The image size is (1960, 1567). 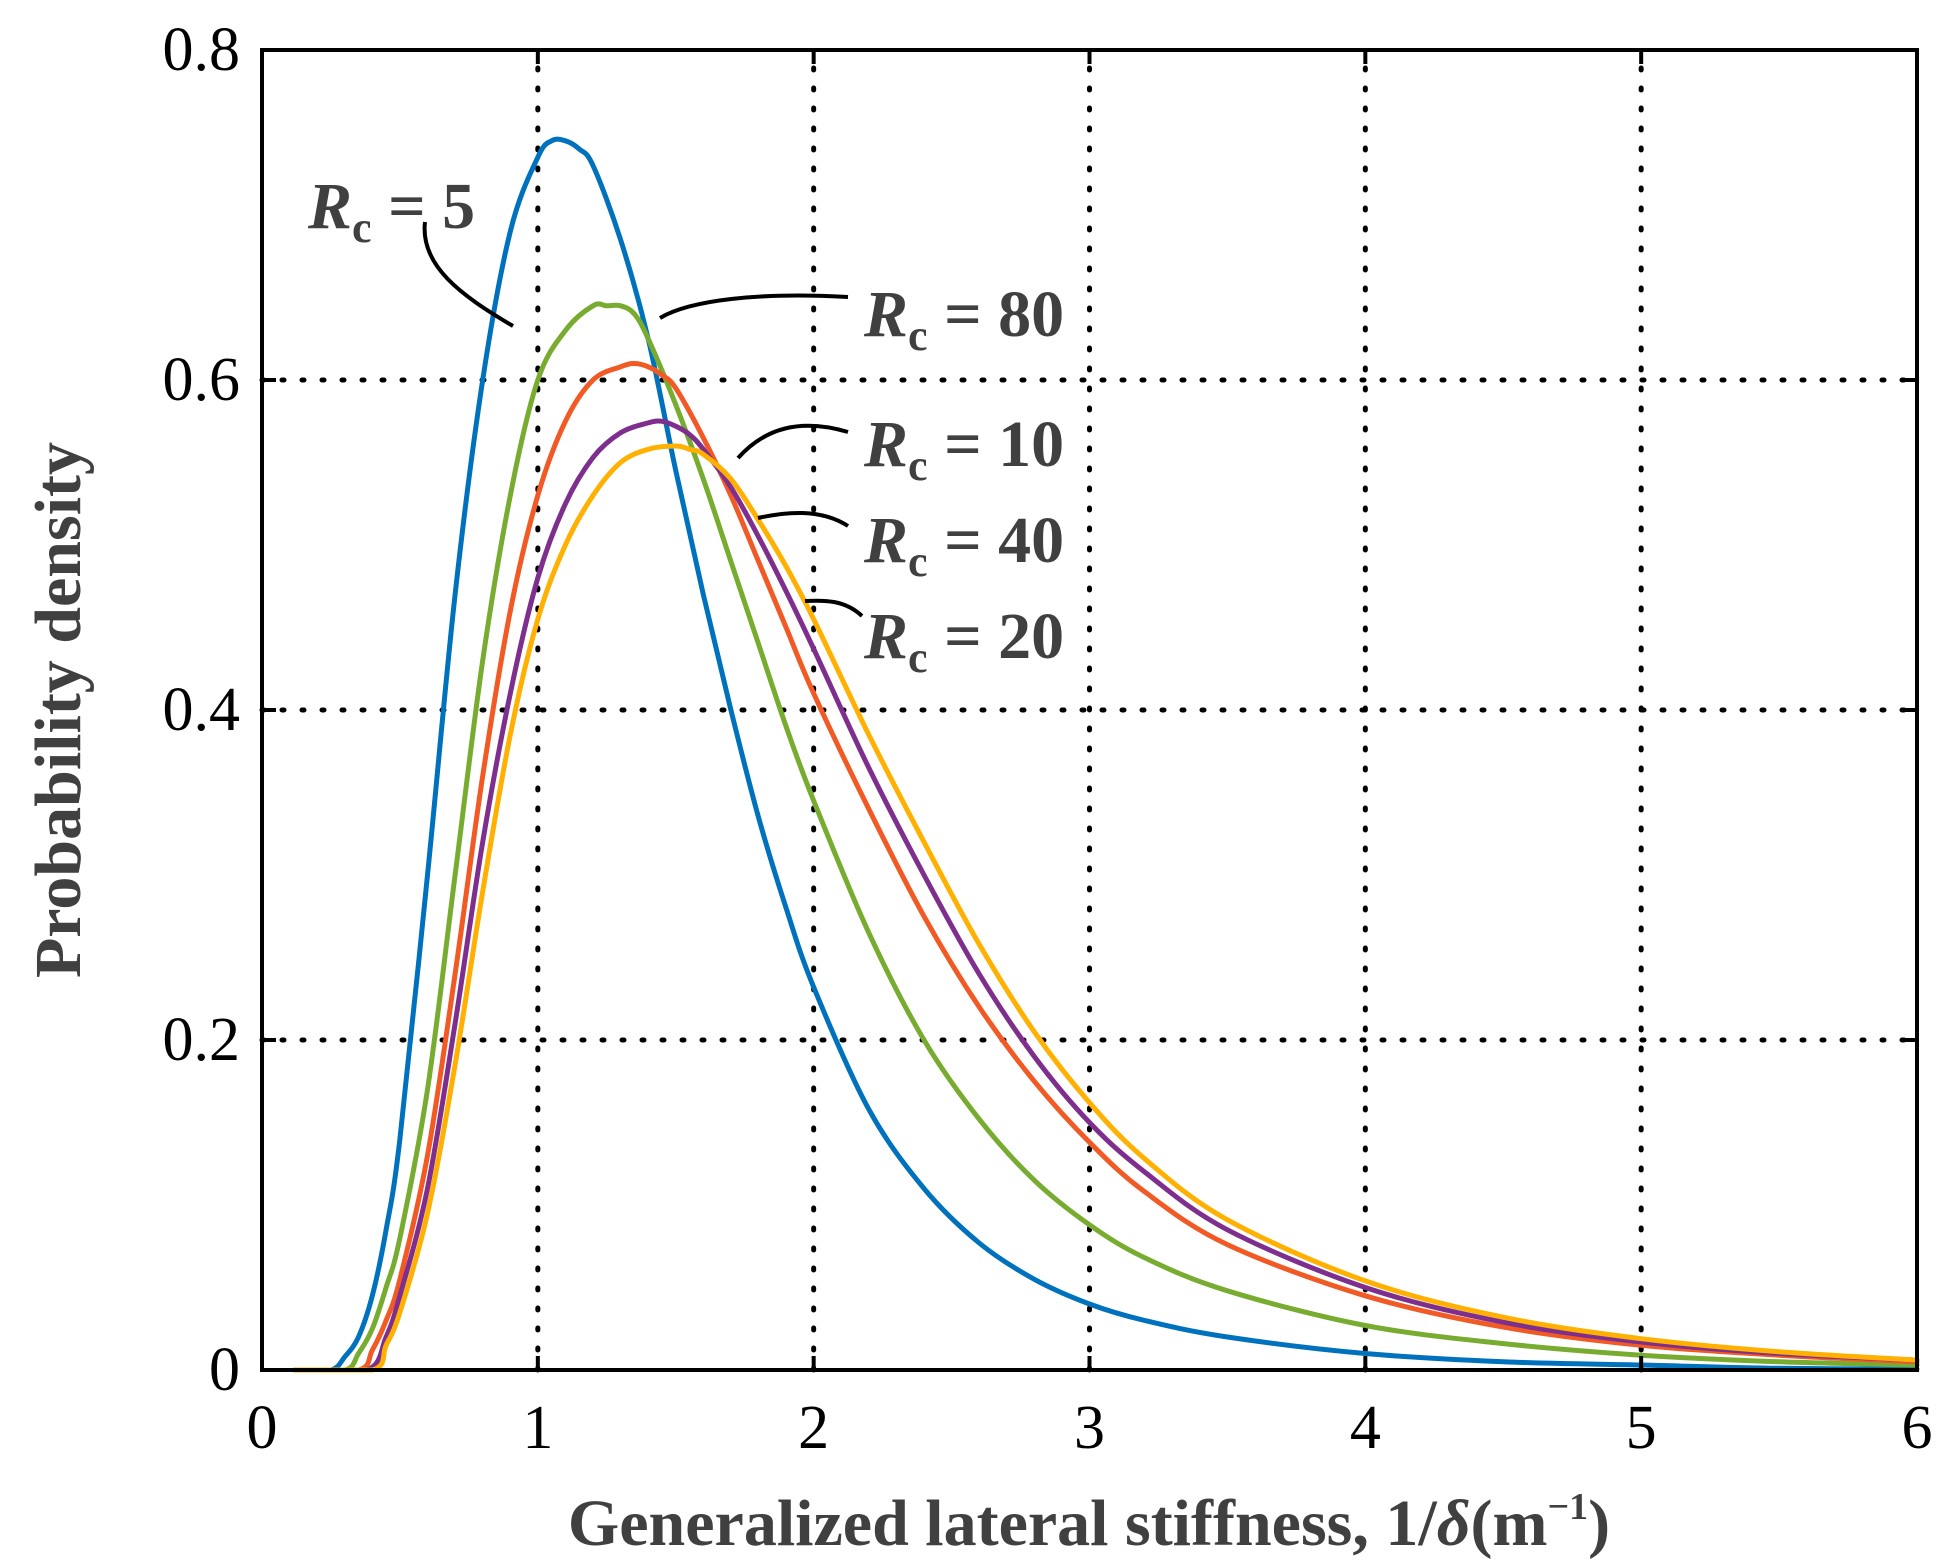 What do you see at coordinates (1567, 1507) in the screenshot?
I see `x-axis-title-exponent: −1` at bounding box center [1567, 1507].